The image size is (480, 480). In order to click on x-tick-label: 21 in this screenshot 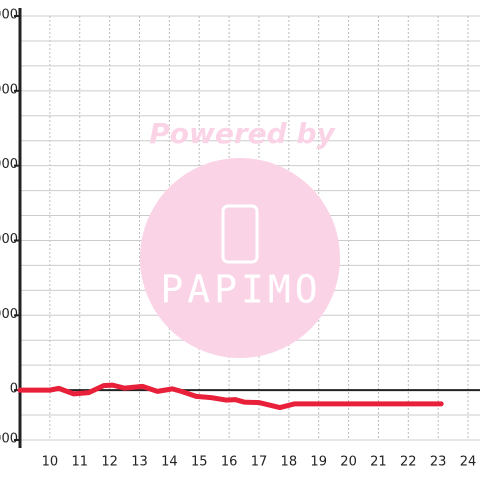, I will do `click(378, 462)`.